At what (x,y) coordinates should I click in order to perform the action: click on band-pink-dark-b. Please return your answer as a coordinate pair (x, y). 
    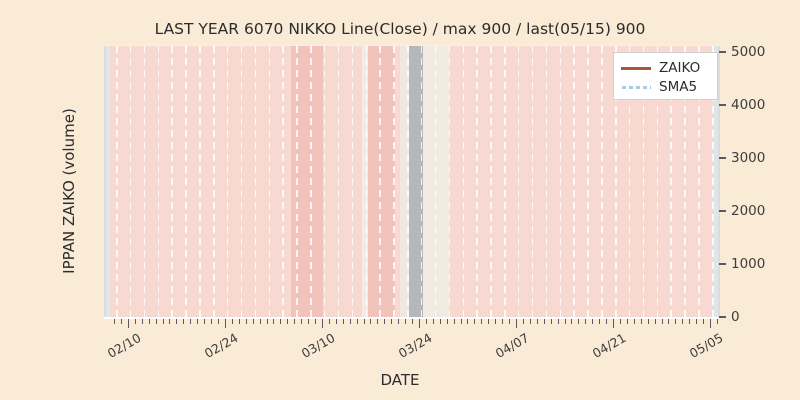
    Looking at the image, I should click on (381, 181).